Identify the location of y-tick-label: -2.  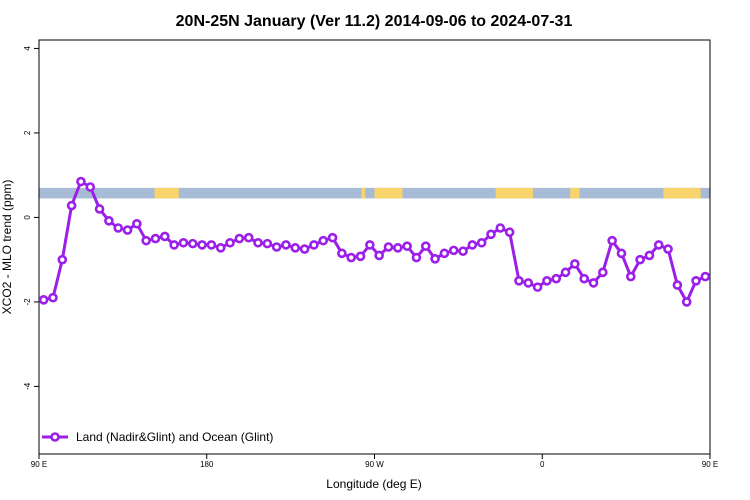
(27, 302).